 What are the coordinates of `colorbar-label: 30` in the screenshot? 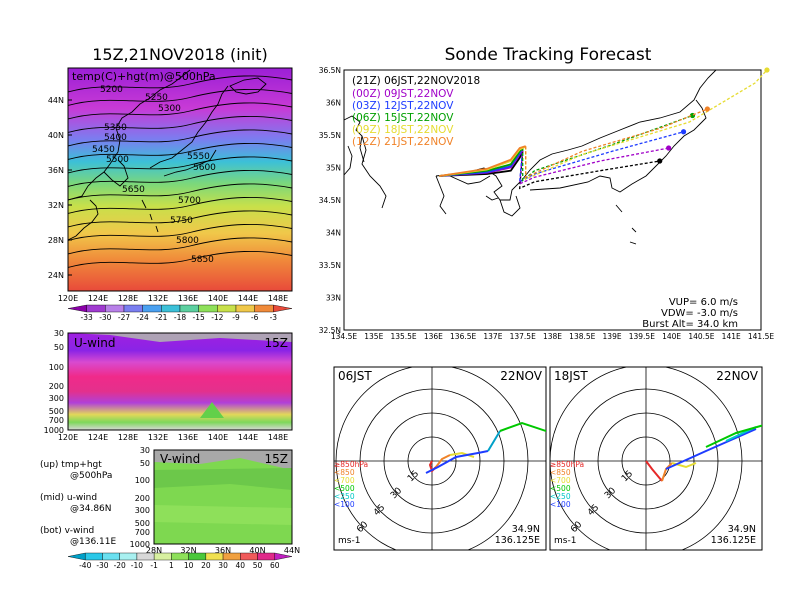 It's located at (223, 565).